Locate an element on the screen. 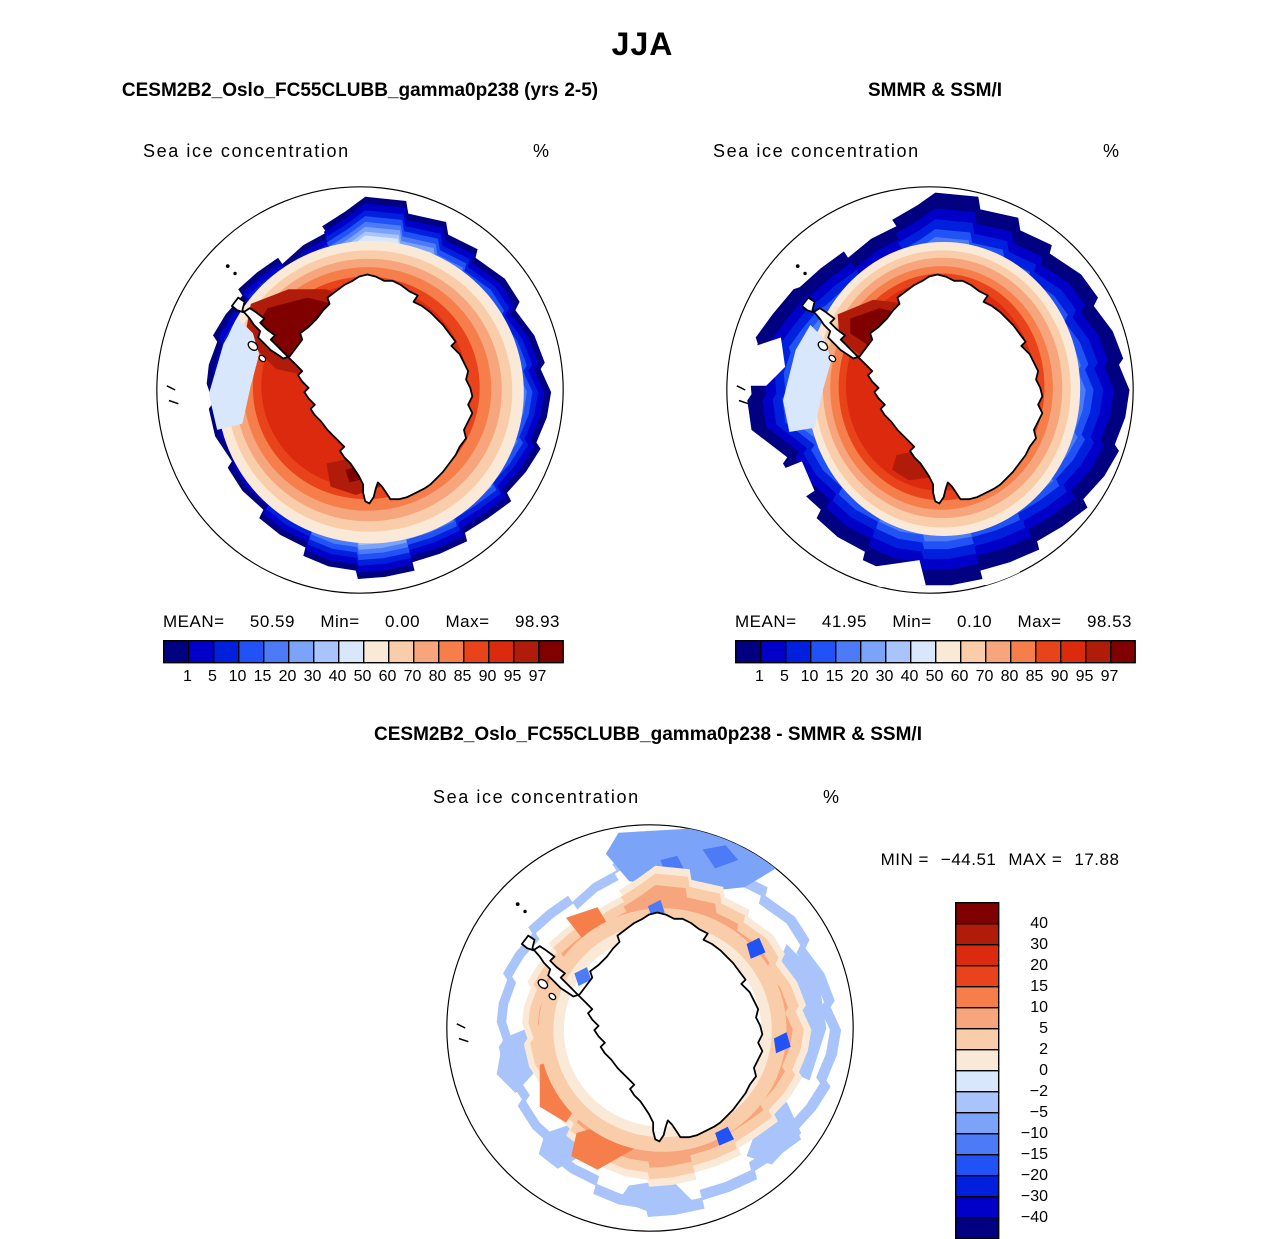 This screenshot has height=1239, width=1285. min-value: 0.00 is located at coordinates (403, 621).